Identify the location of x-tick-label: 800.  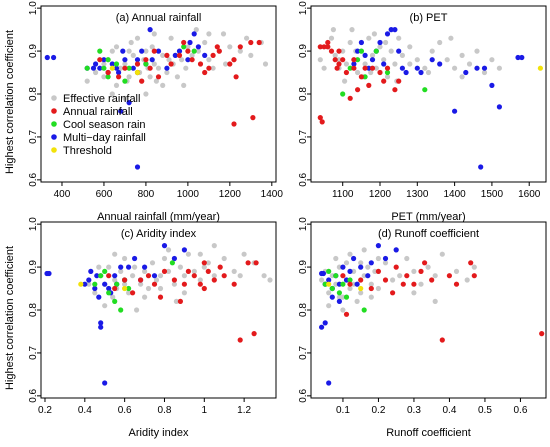
(146, 194).